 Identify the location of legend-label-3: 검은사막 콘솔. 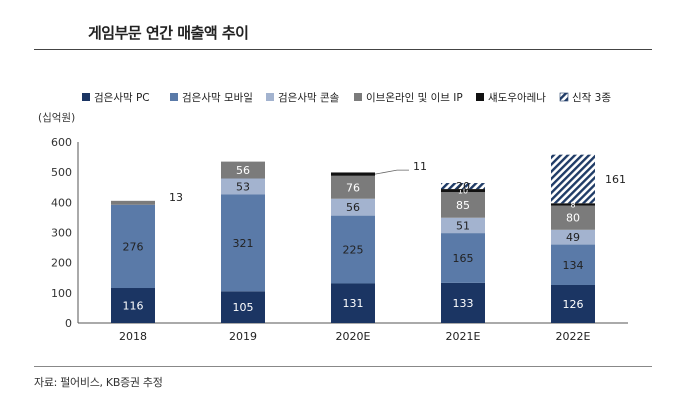
(309, 98).